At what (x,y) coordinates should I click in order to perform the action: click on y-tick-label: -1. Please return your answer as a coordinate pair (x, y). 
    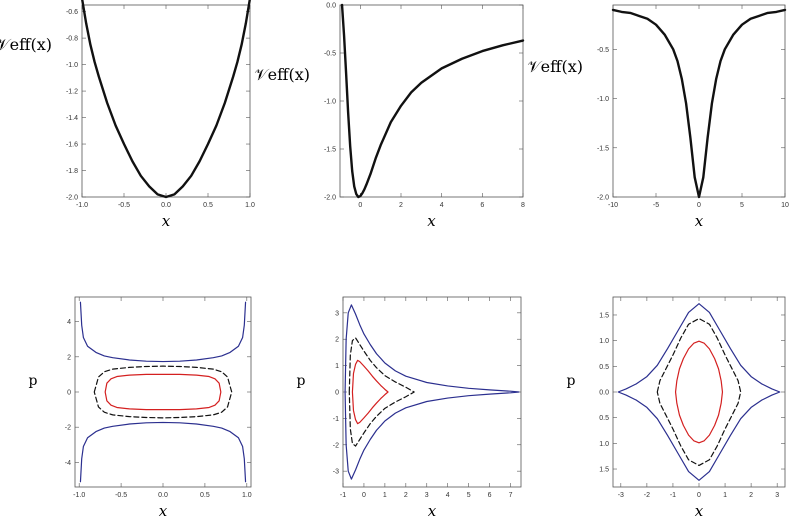
    Looking at the image, I should click on (336, 419).